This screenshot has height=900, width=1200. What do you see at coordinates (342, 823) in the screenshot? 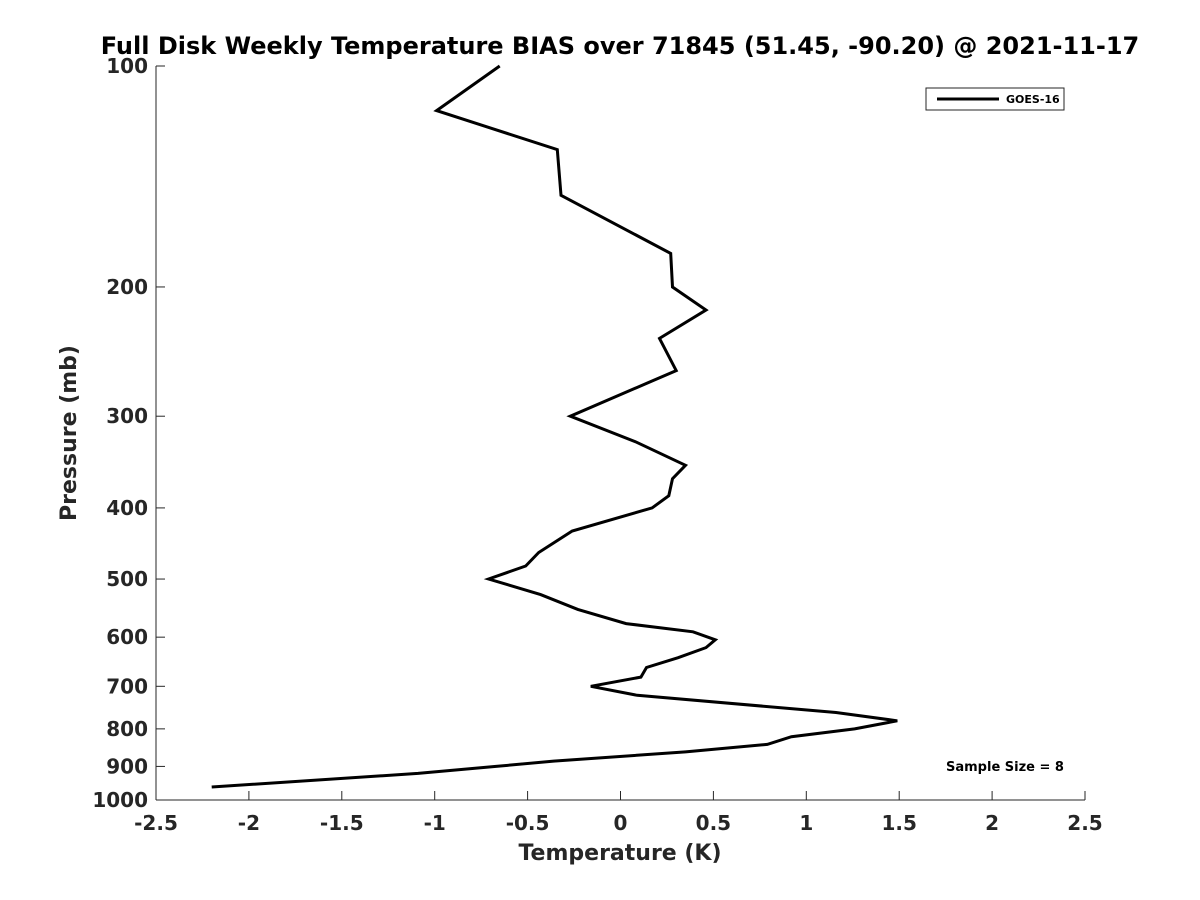
I see `x-tick-label: -1.5` at bounding box center [342, 823].